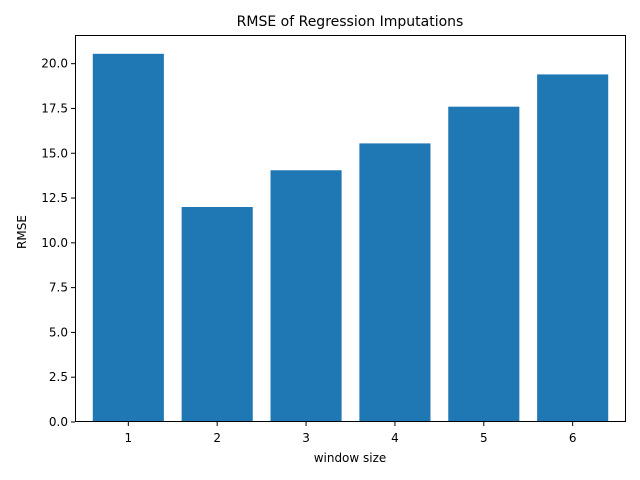  I want to click on x-tick-label: 2, so click(217, 438).